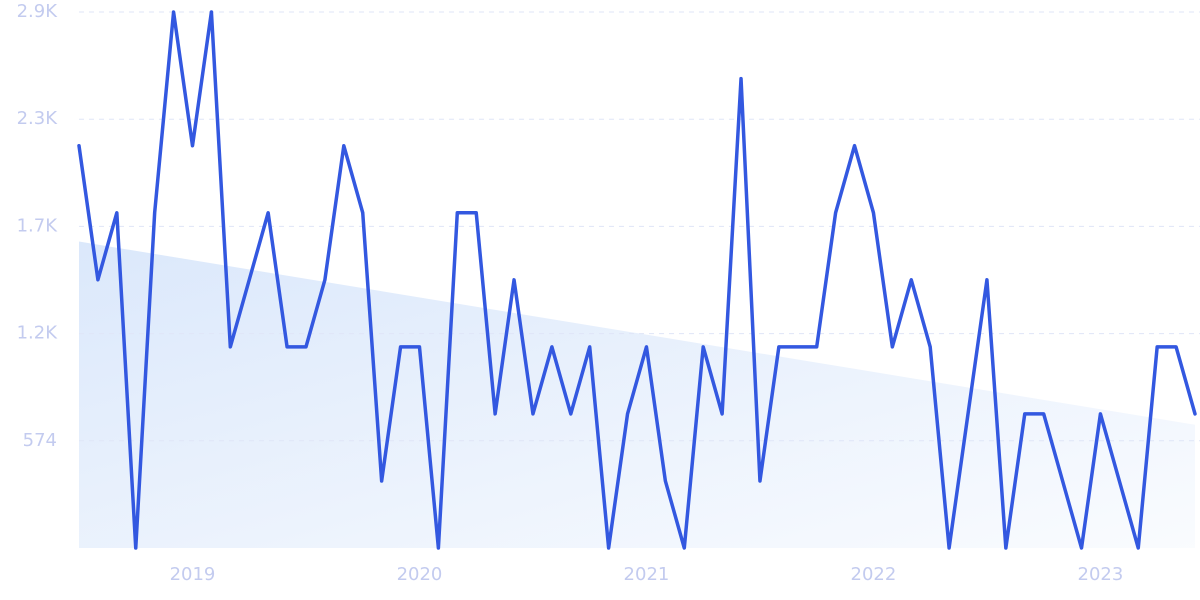  What do you see at coordinates (38, 225) in the screenshot?
I see `y-tick-label: 1.7K` at bounding box center [38, 225].